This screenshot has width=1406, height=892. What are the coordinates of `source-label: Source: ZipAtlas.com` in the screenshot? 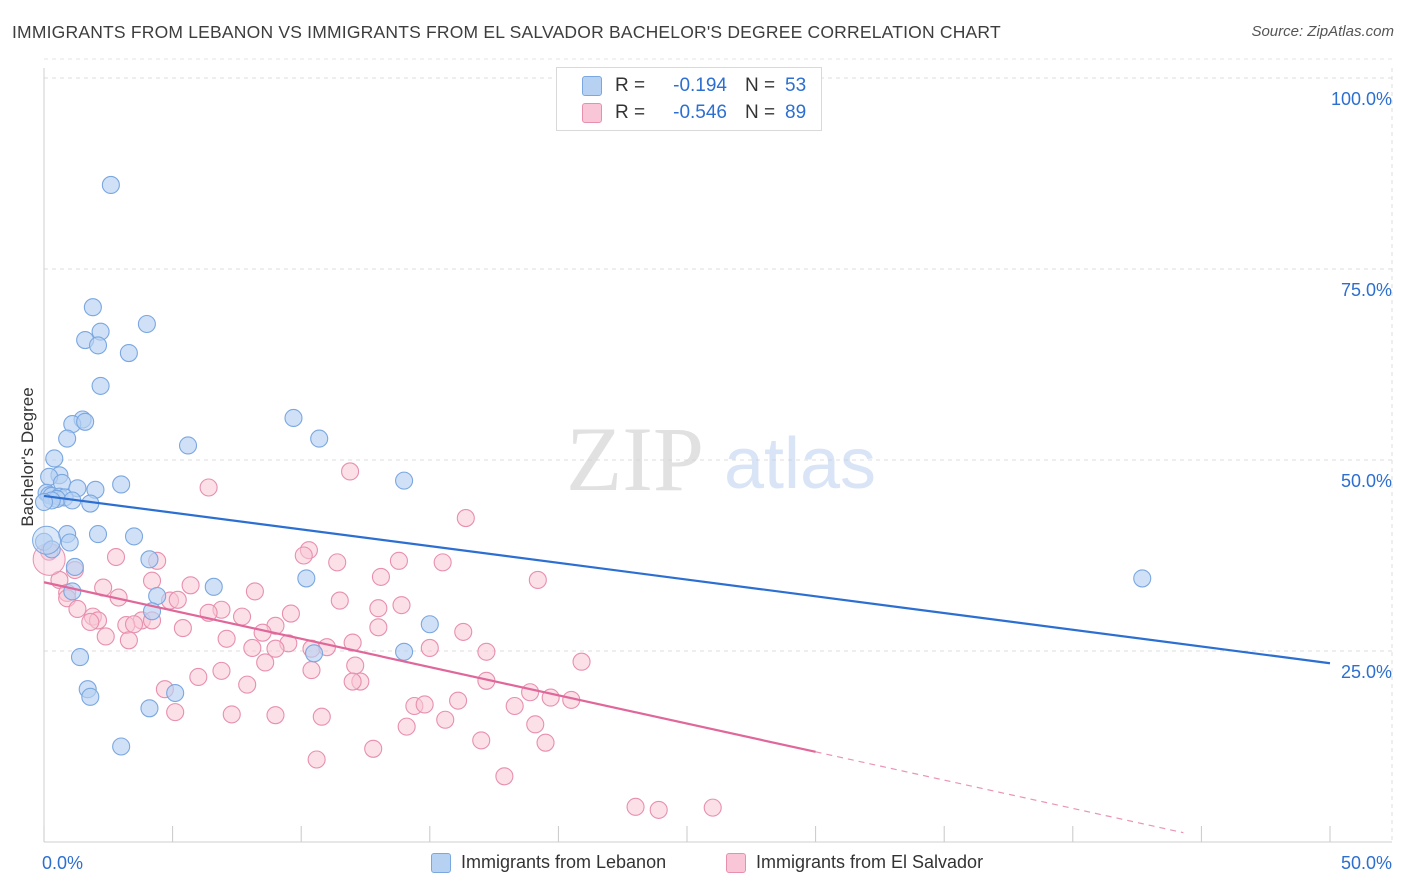 It's located at (1322, 31).